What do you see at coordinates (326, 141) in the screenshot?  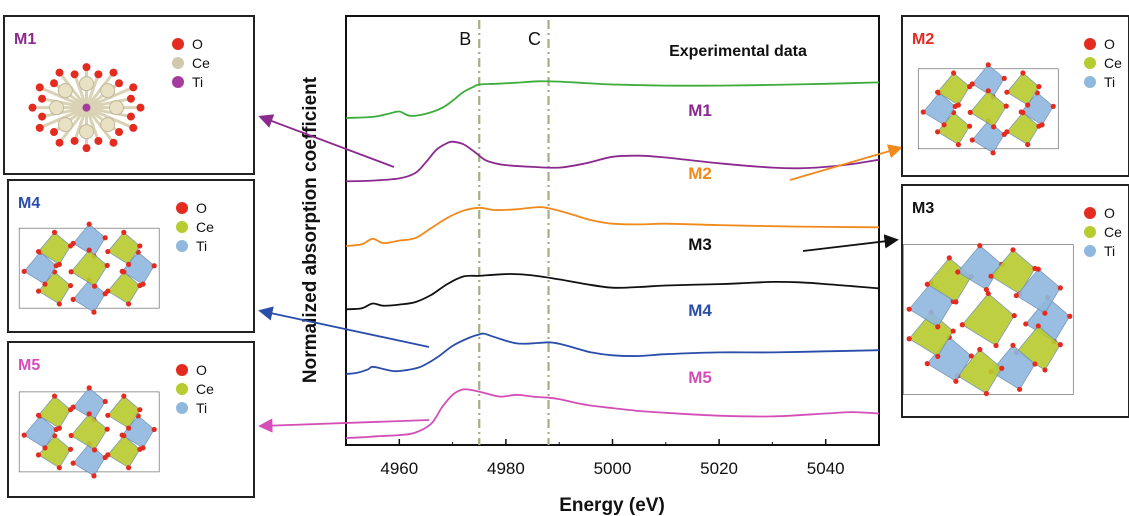 I see `arrow-to-m1` at bounding box center [326, 141].